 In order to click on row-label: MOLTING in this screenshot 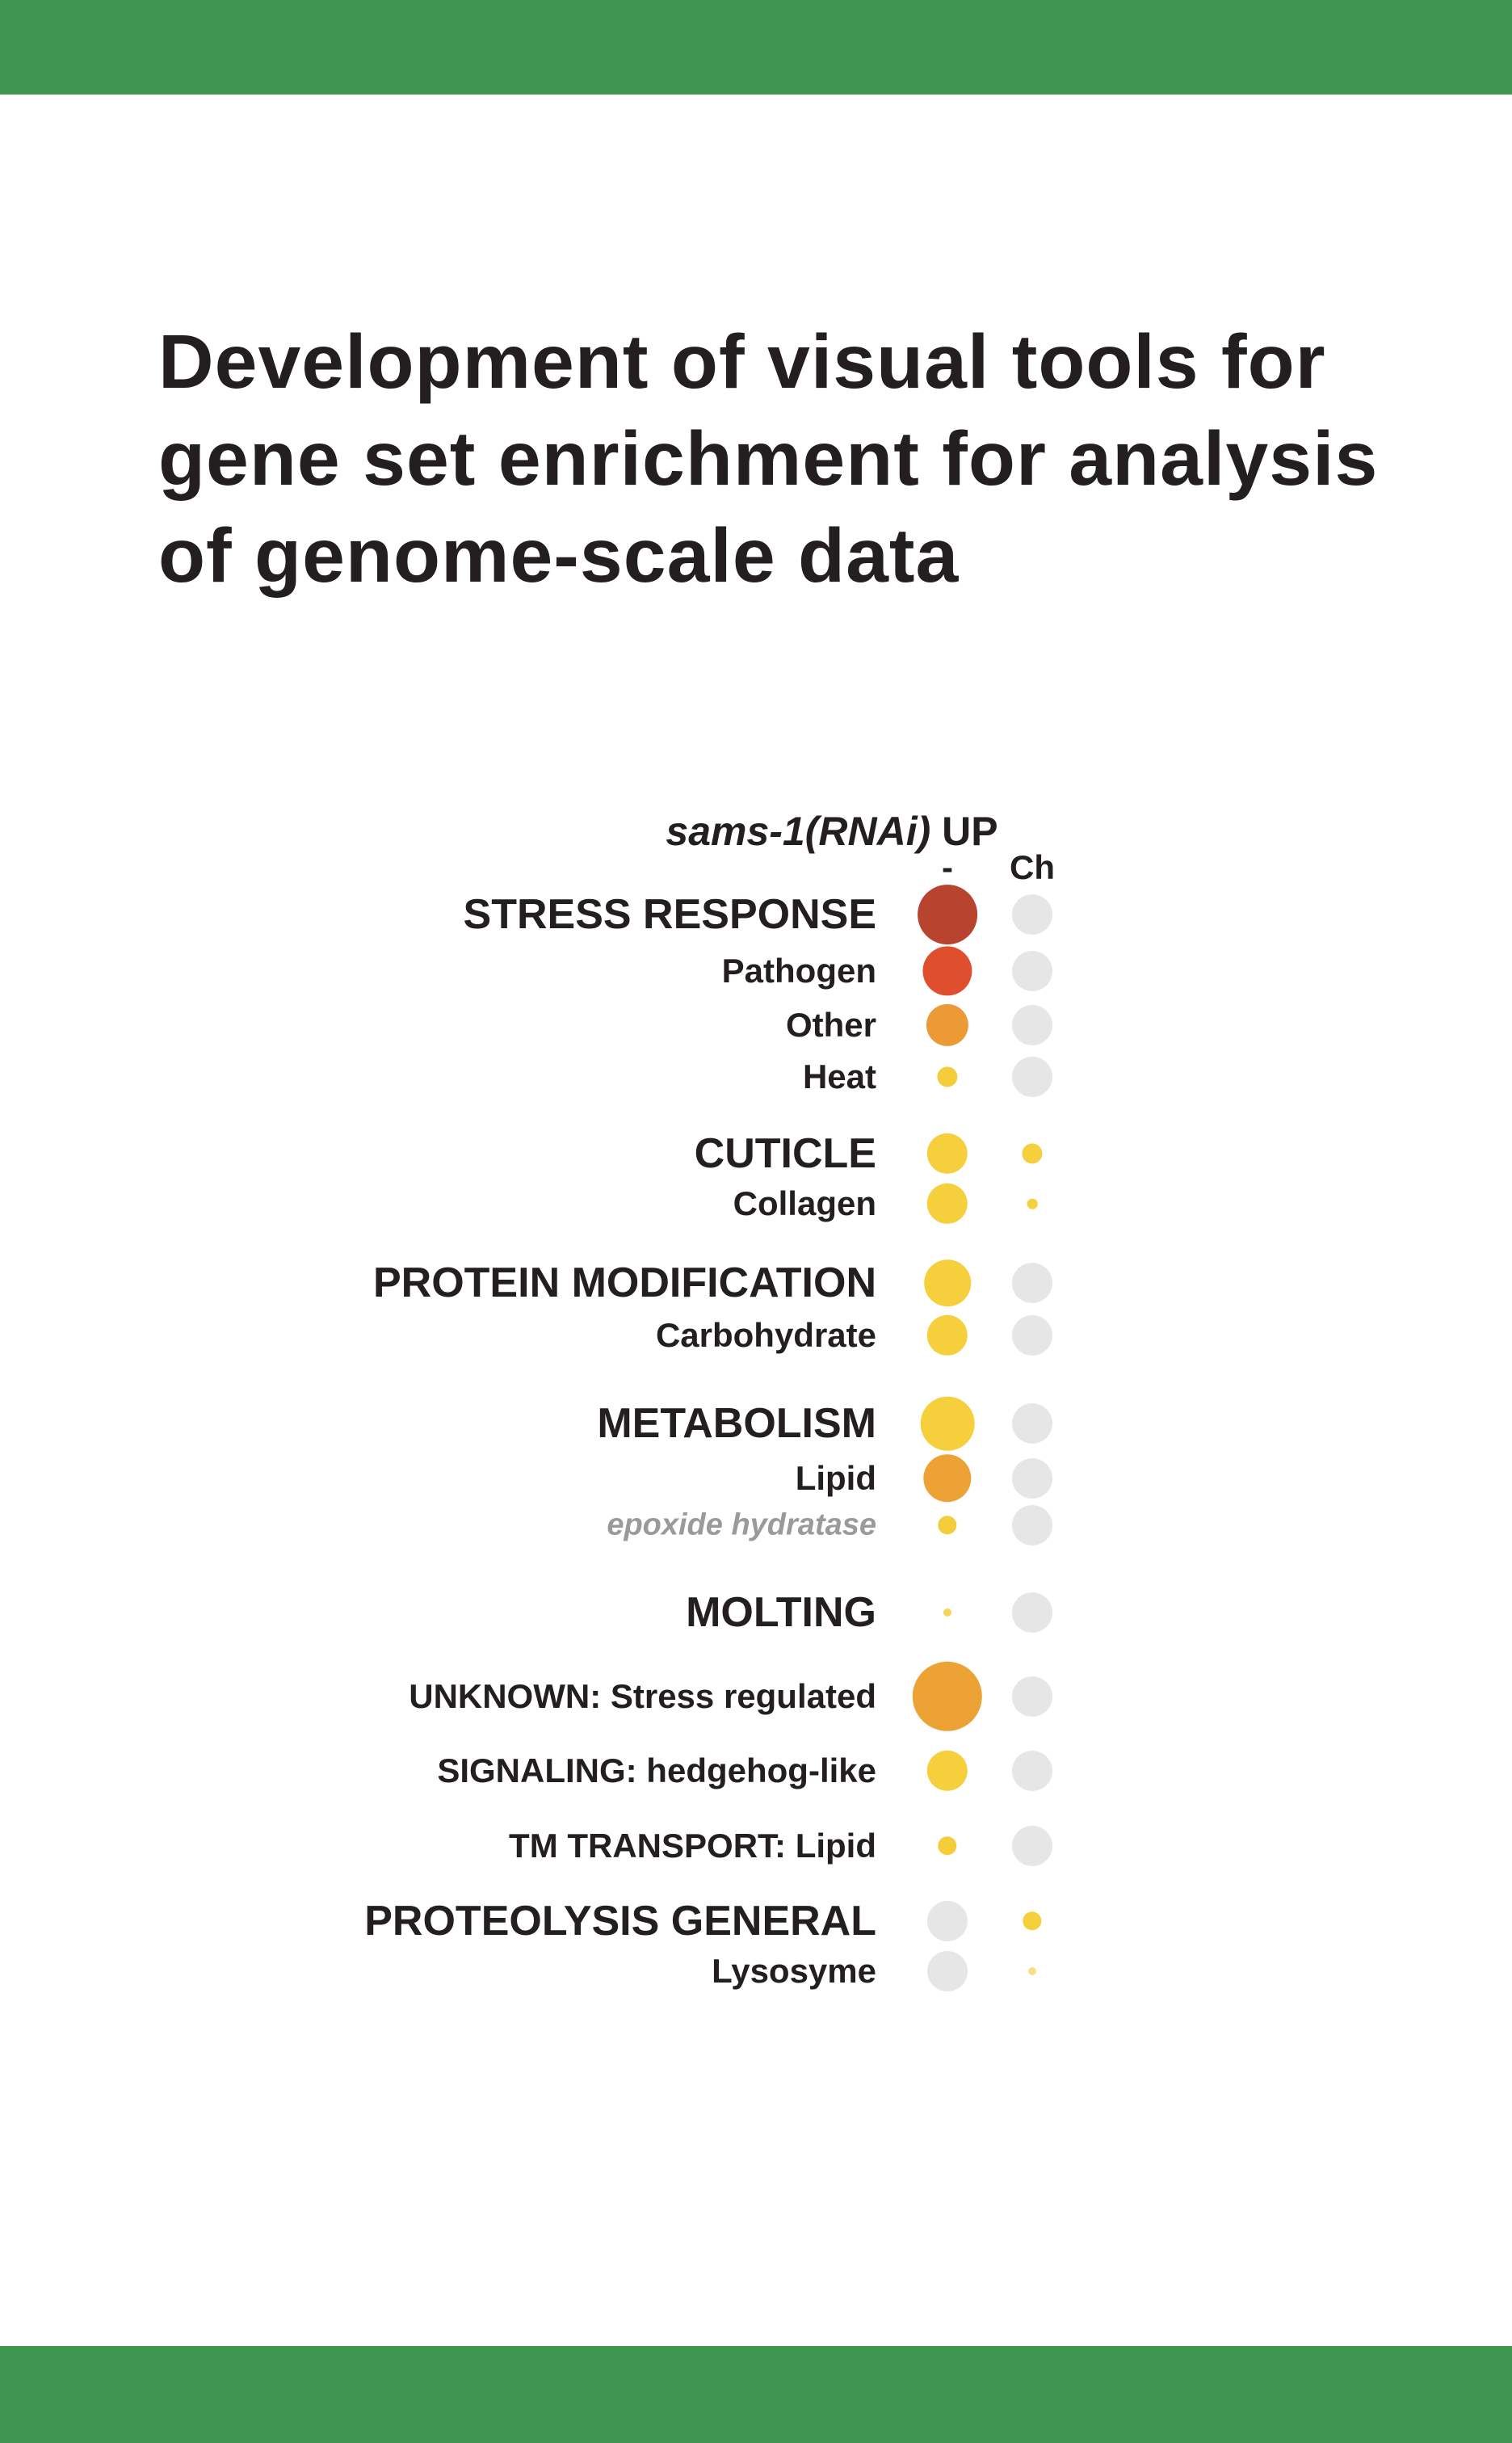, I will do `click(781, 1612)`.